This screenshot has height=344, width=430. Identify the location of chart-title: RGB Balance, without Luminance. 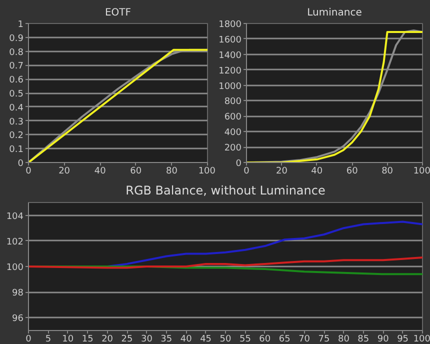
(226, 191).